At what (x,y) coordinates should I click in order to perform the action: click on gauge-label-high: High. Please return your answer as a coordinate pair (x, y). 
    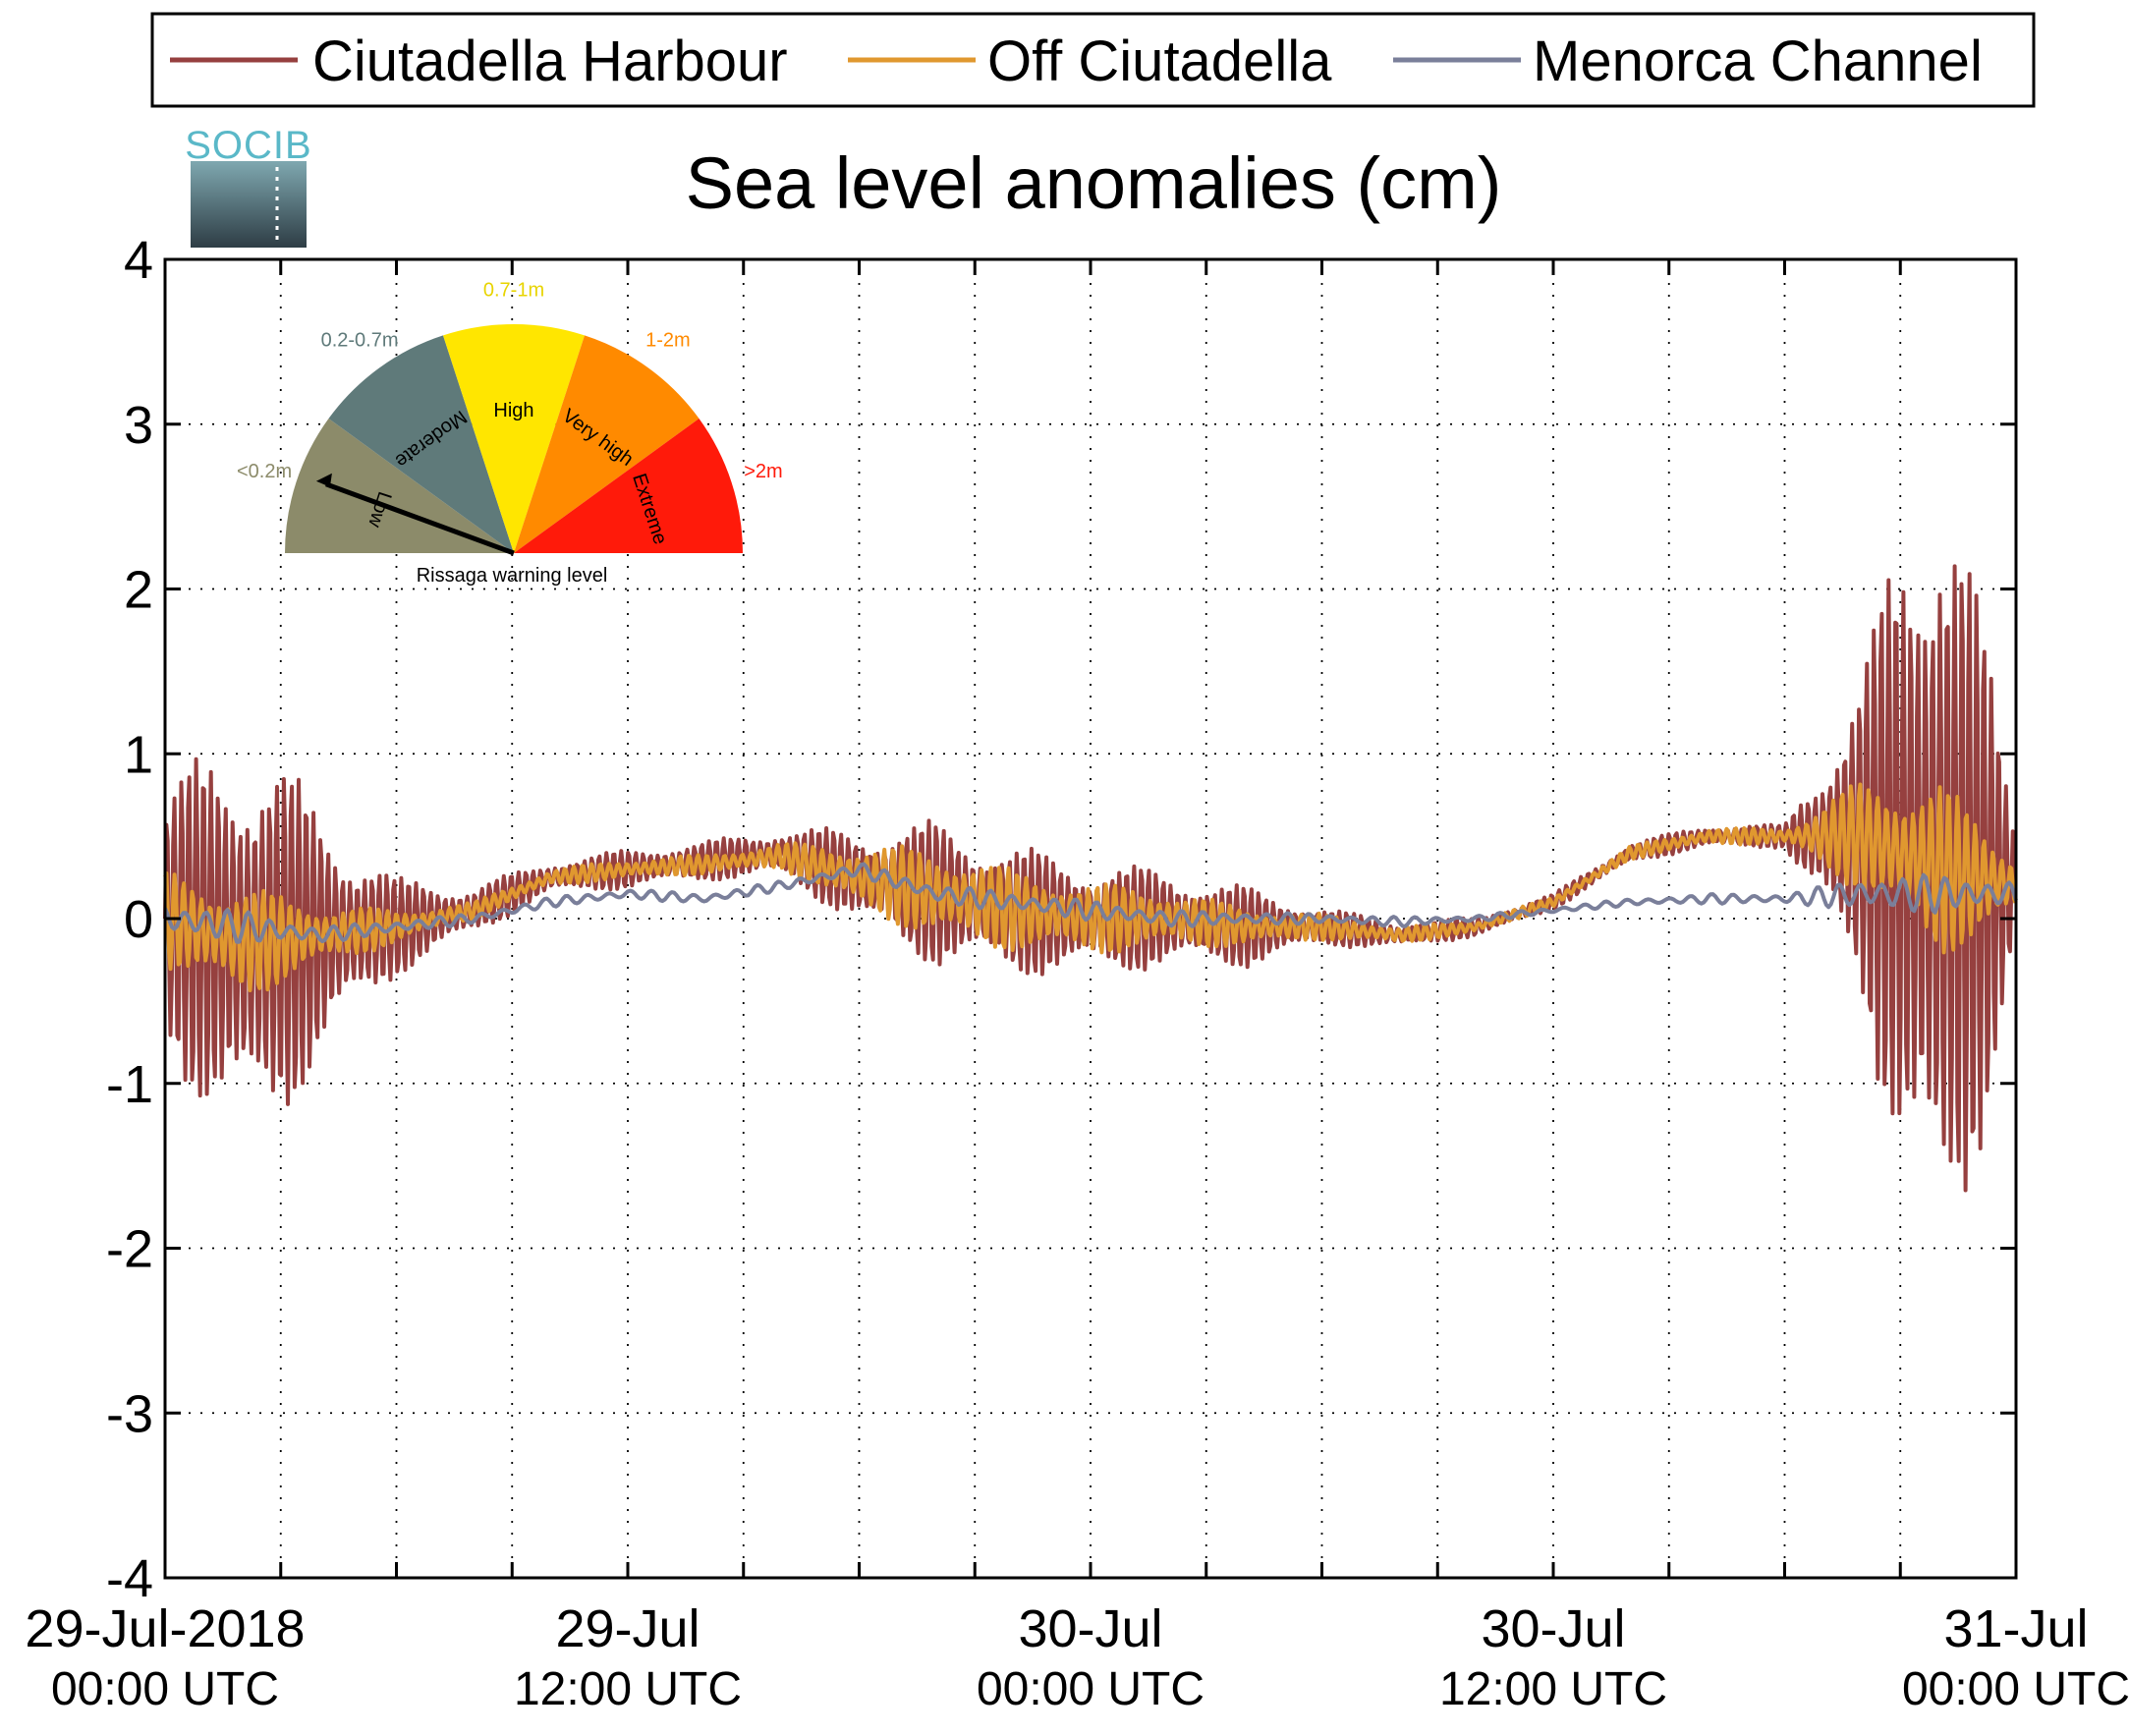
    Looking at the image, I should click on (513, 410).